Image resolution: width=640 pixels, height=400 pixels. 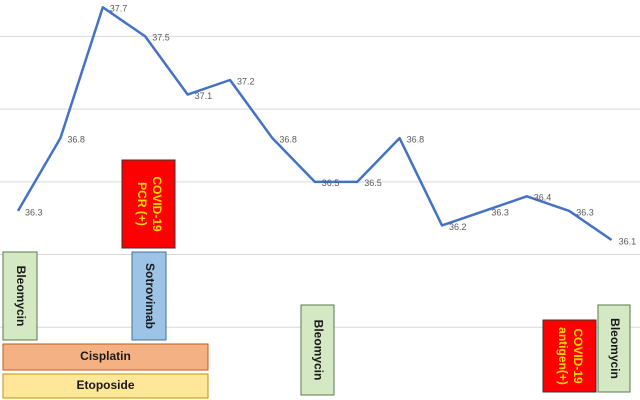 I want to click on value-label: 37.2, so click(x=246, y=81).